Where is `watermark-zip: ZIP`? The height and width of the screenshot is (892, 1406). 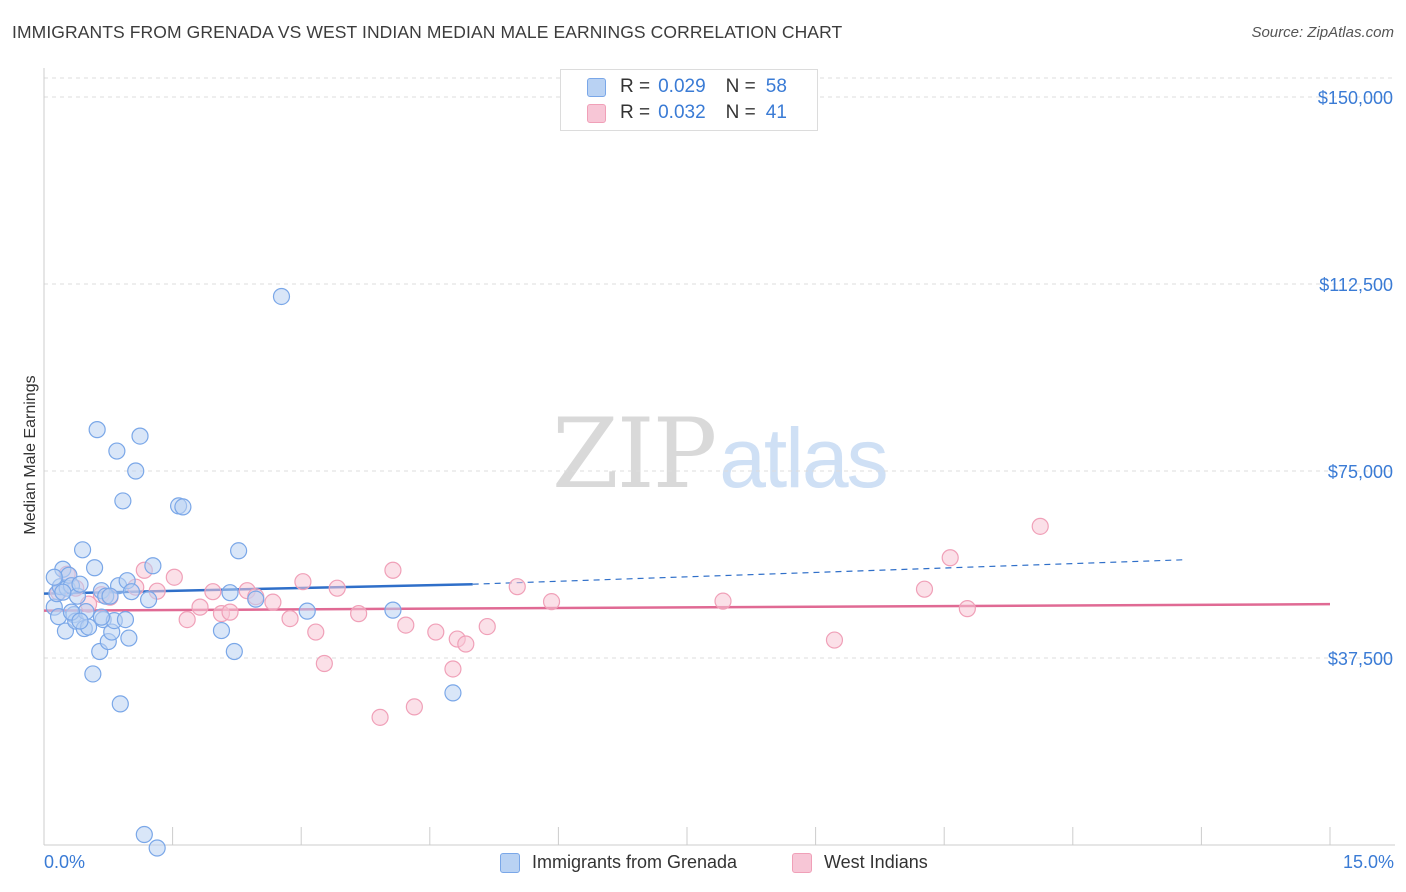
watermark-zip: ZIP is located at coordinates (634, 454).